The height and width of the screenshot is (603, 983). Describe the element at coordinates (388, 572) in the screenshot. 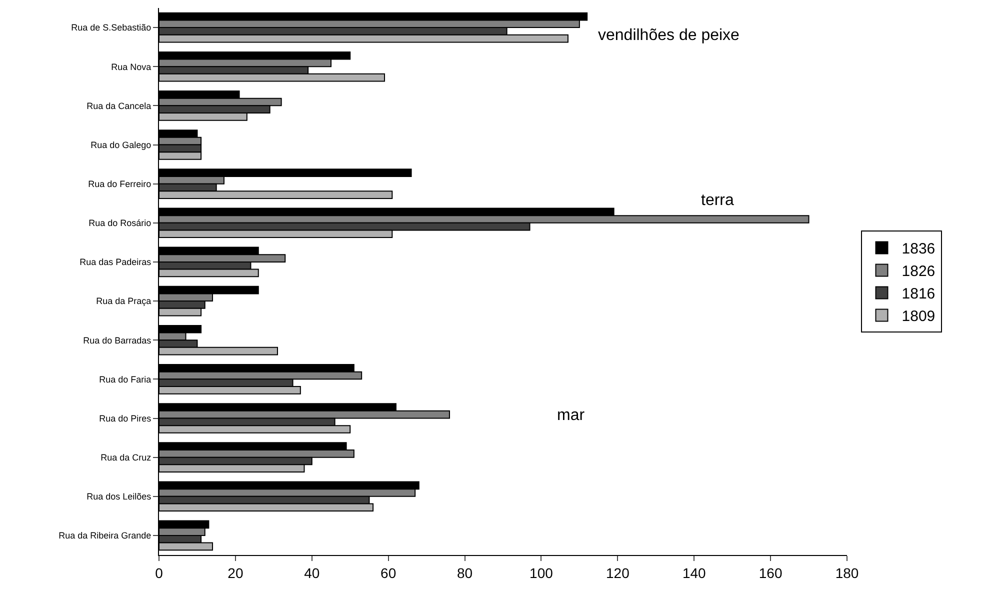

I see `x-tick-label: 60` at that location.